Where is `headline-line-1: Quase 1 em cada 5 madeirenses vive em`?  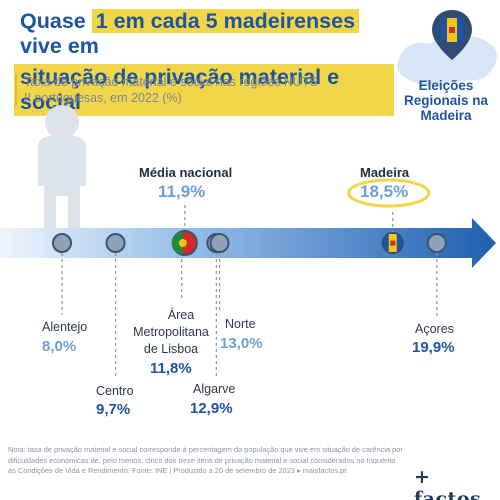 headline-line-1: Quase 1 em cada 5 madeirenses vive em is located at coordinates (204, 34).